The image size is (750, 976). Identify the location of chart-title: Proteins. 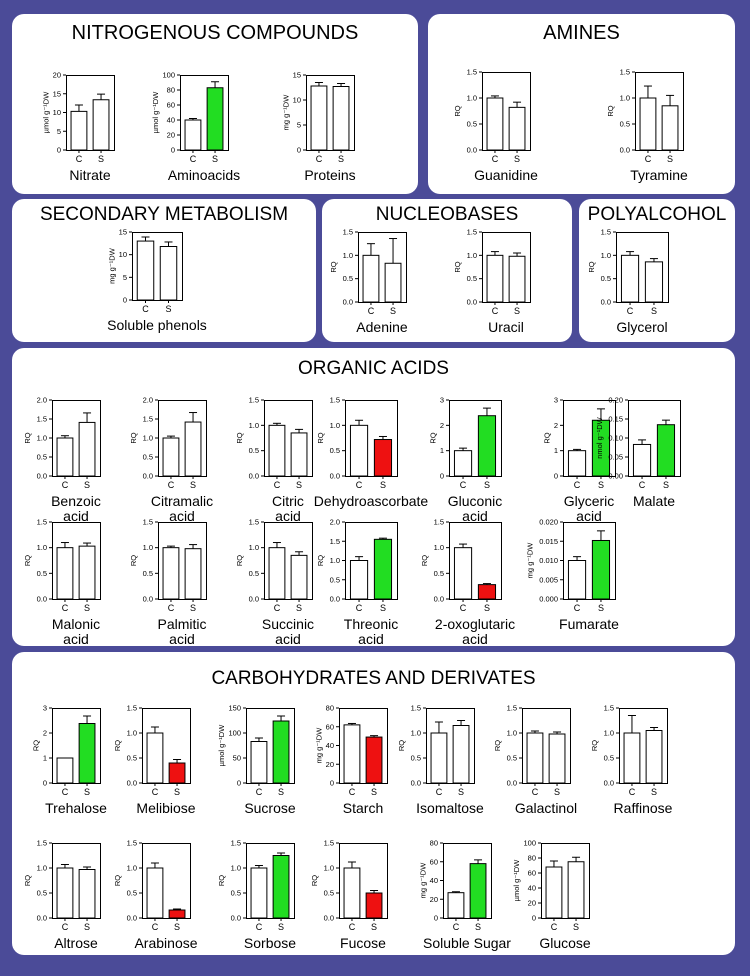
(329, 175).